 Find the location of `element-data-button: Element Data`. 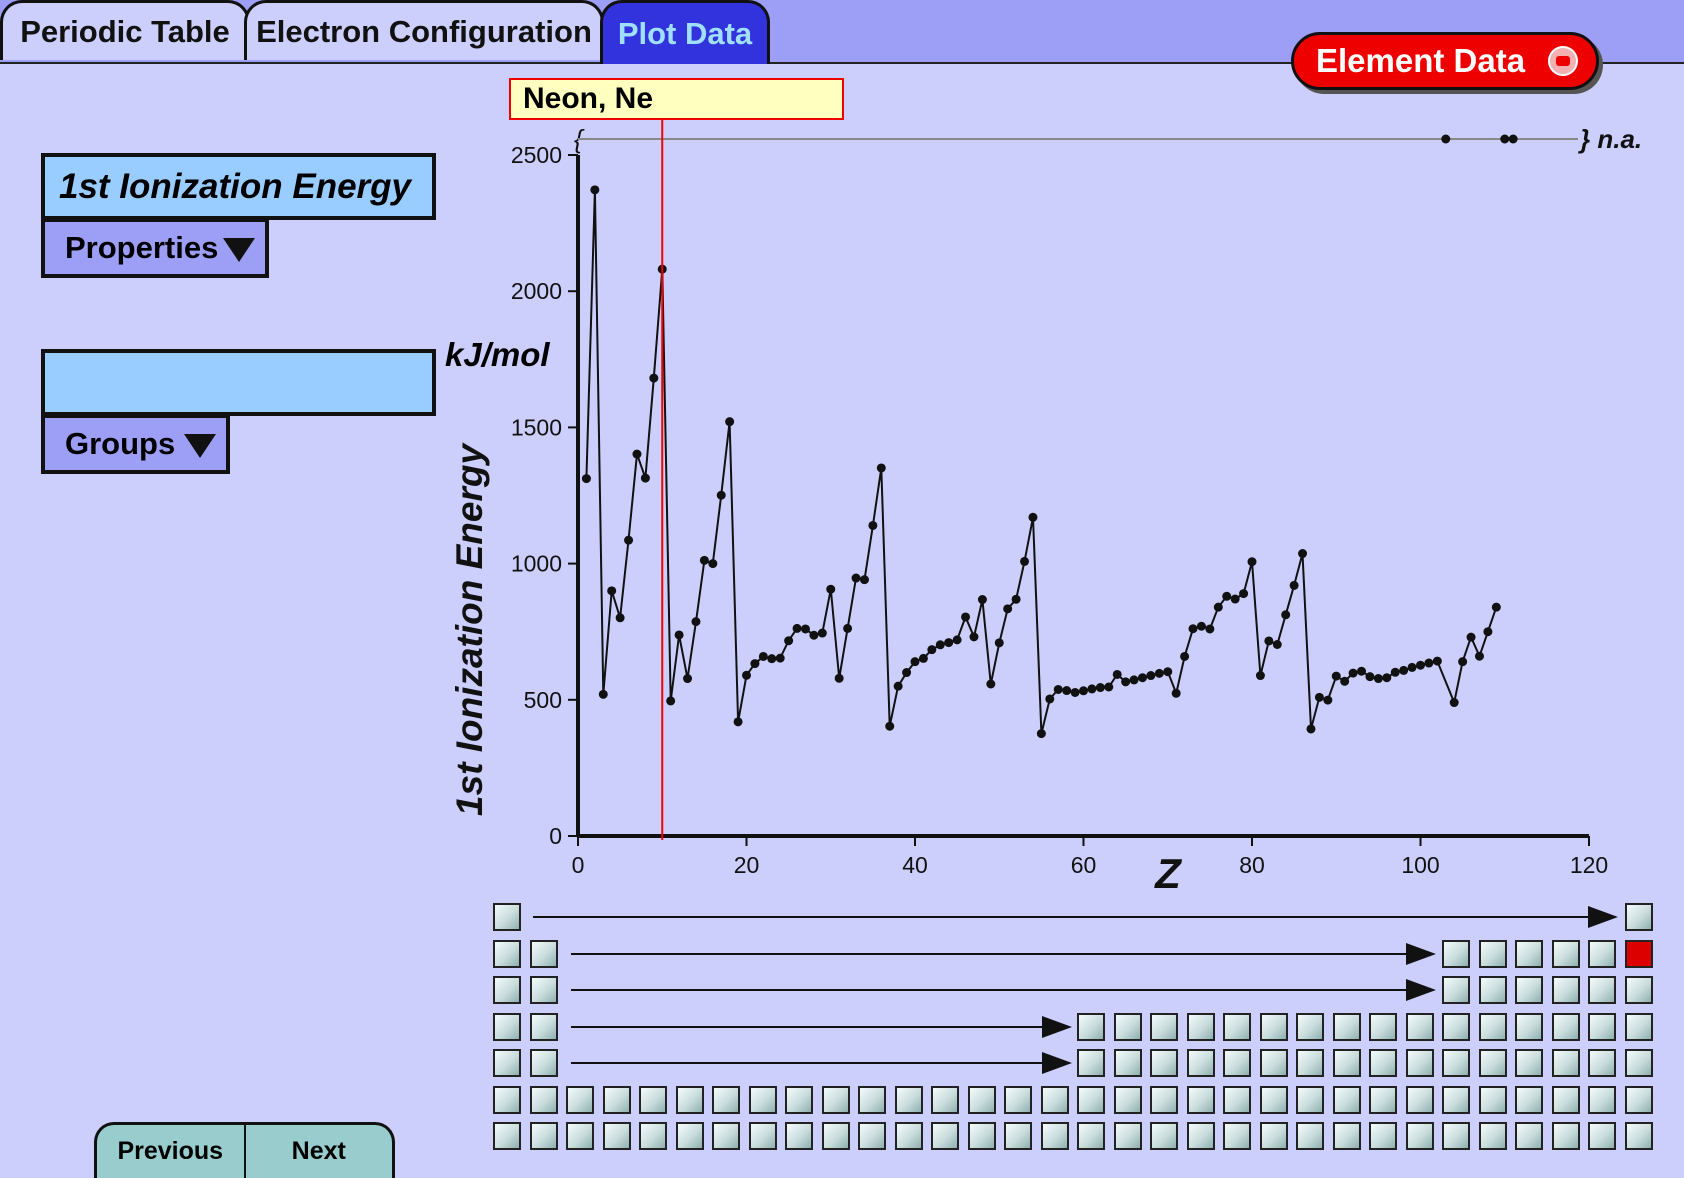

element-data-button: Element Data is located at coordinates (1445, 61).